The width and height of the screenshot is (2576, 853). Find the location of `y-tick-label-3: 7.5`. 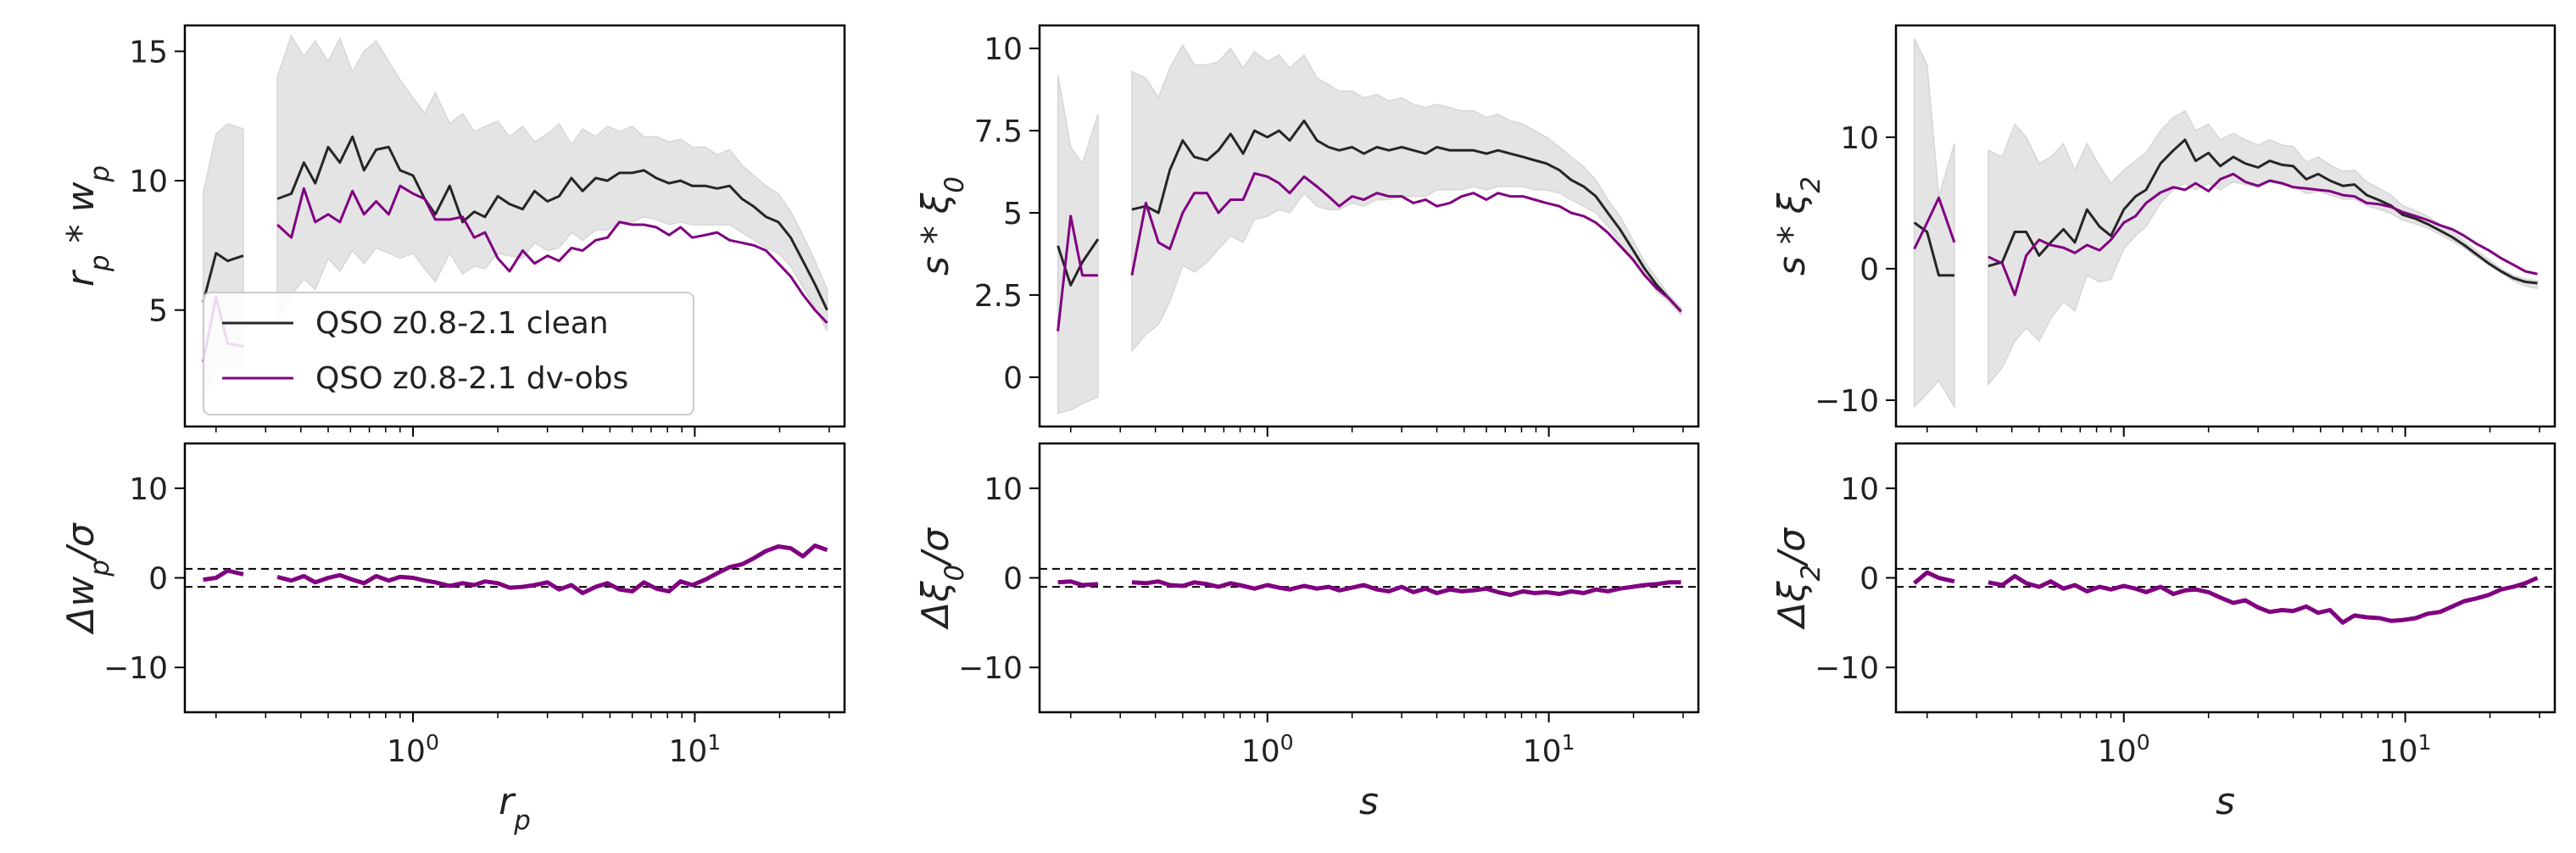

y-tick-label-3: 7.5 is located at coordinates (998, 131).